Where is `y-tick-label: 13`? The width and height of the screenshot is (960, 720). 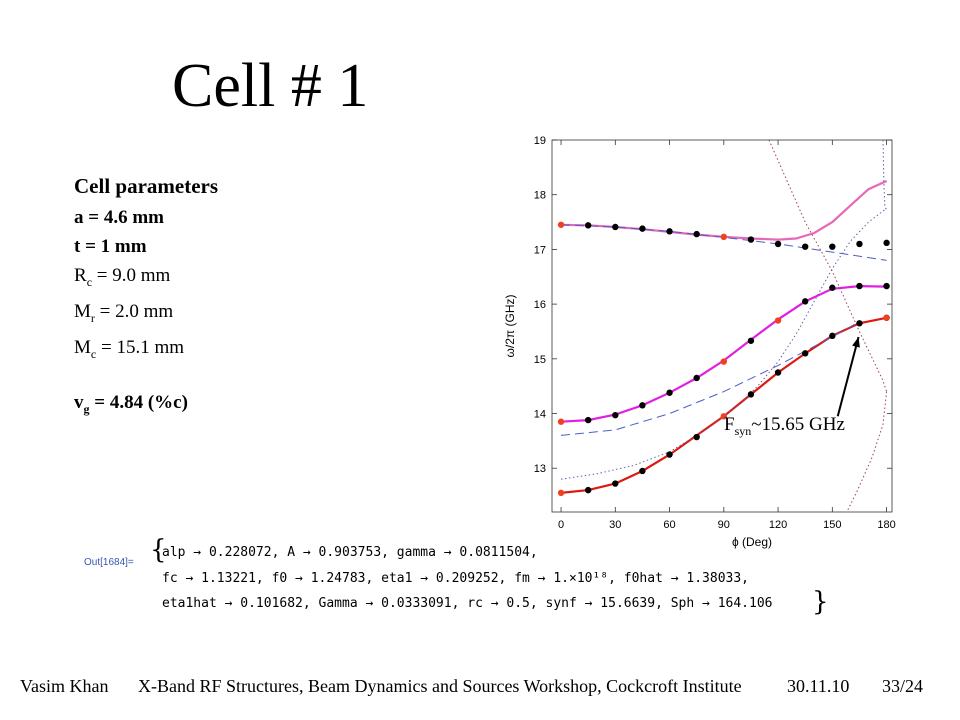
y-tick-label: 13 is located at coordinates (540, 469).